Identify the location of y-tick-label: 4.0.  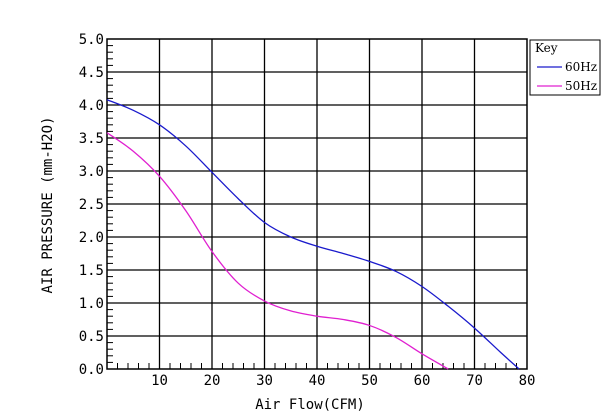
(91, 106).